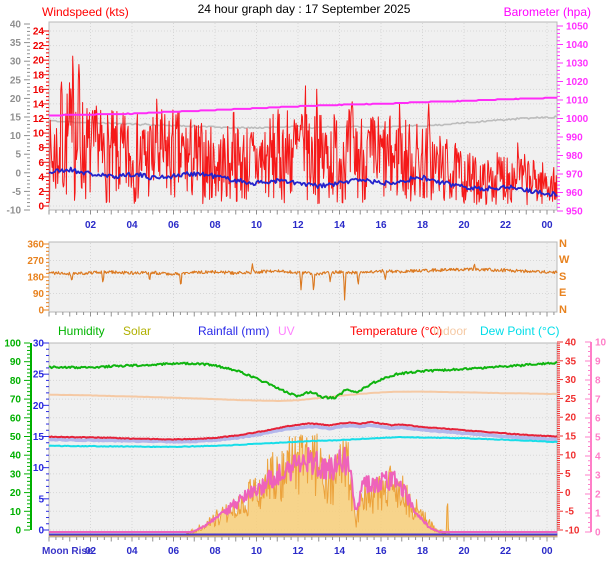 This screenshot has width=608, height=561. Describe the element at coordinates (577, 45) in the screenshot. I see `baro-axis-label: 1040` at that location.